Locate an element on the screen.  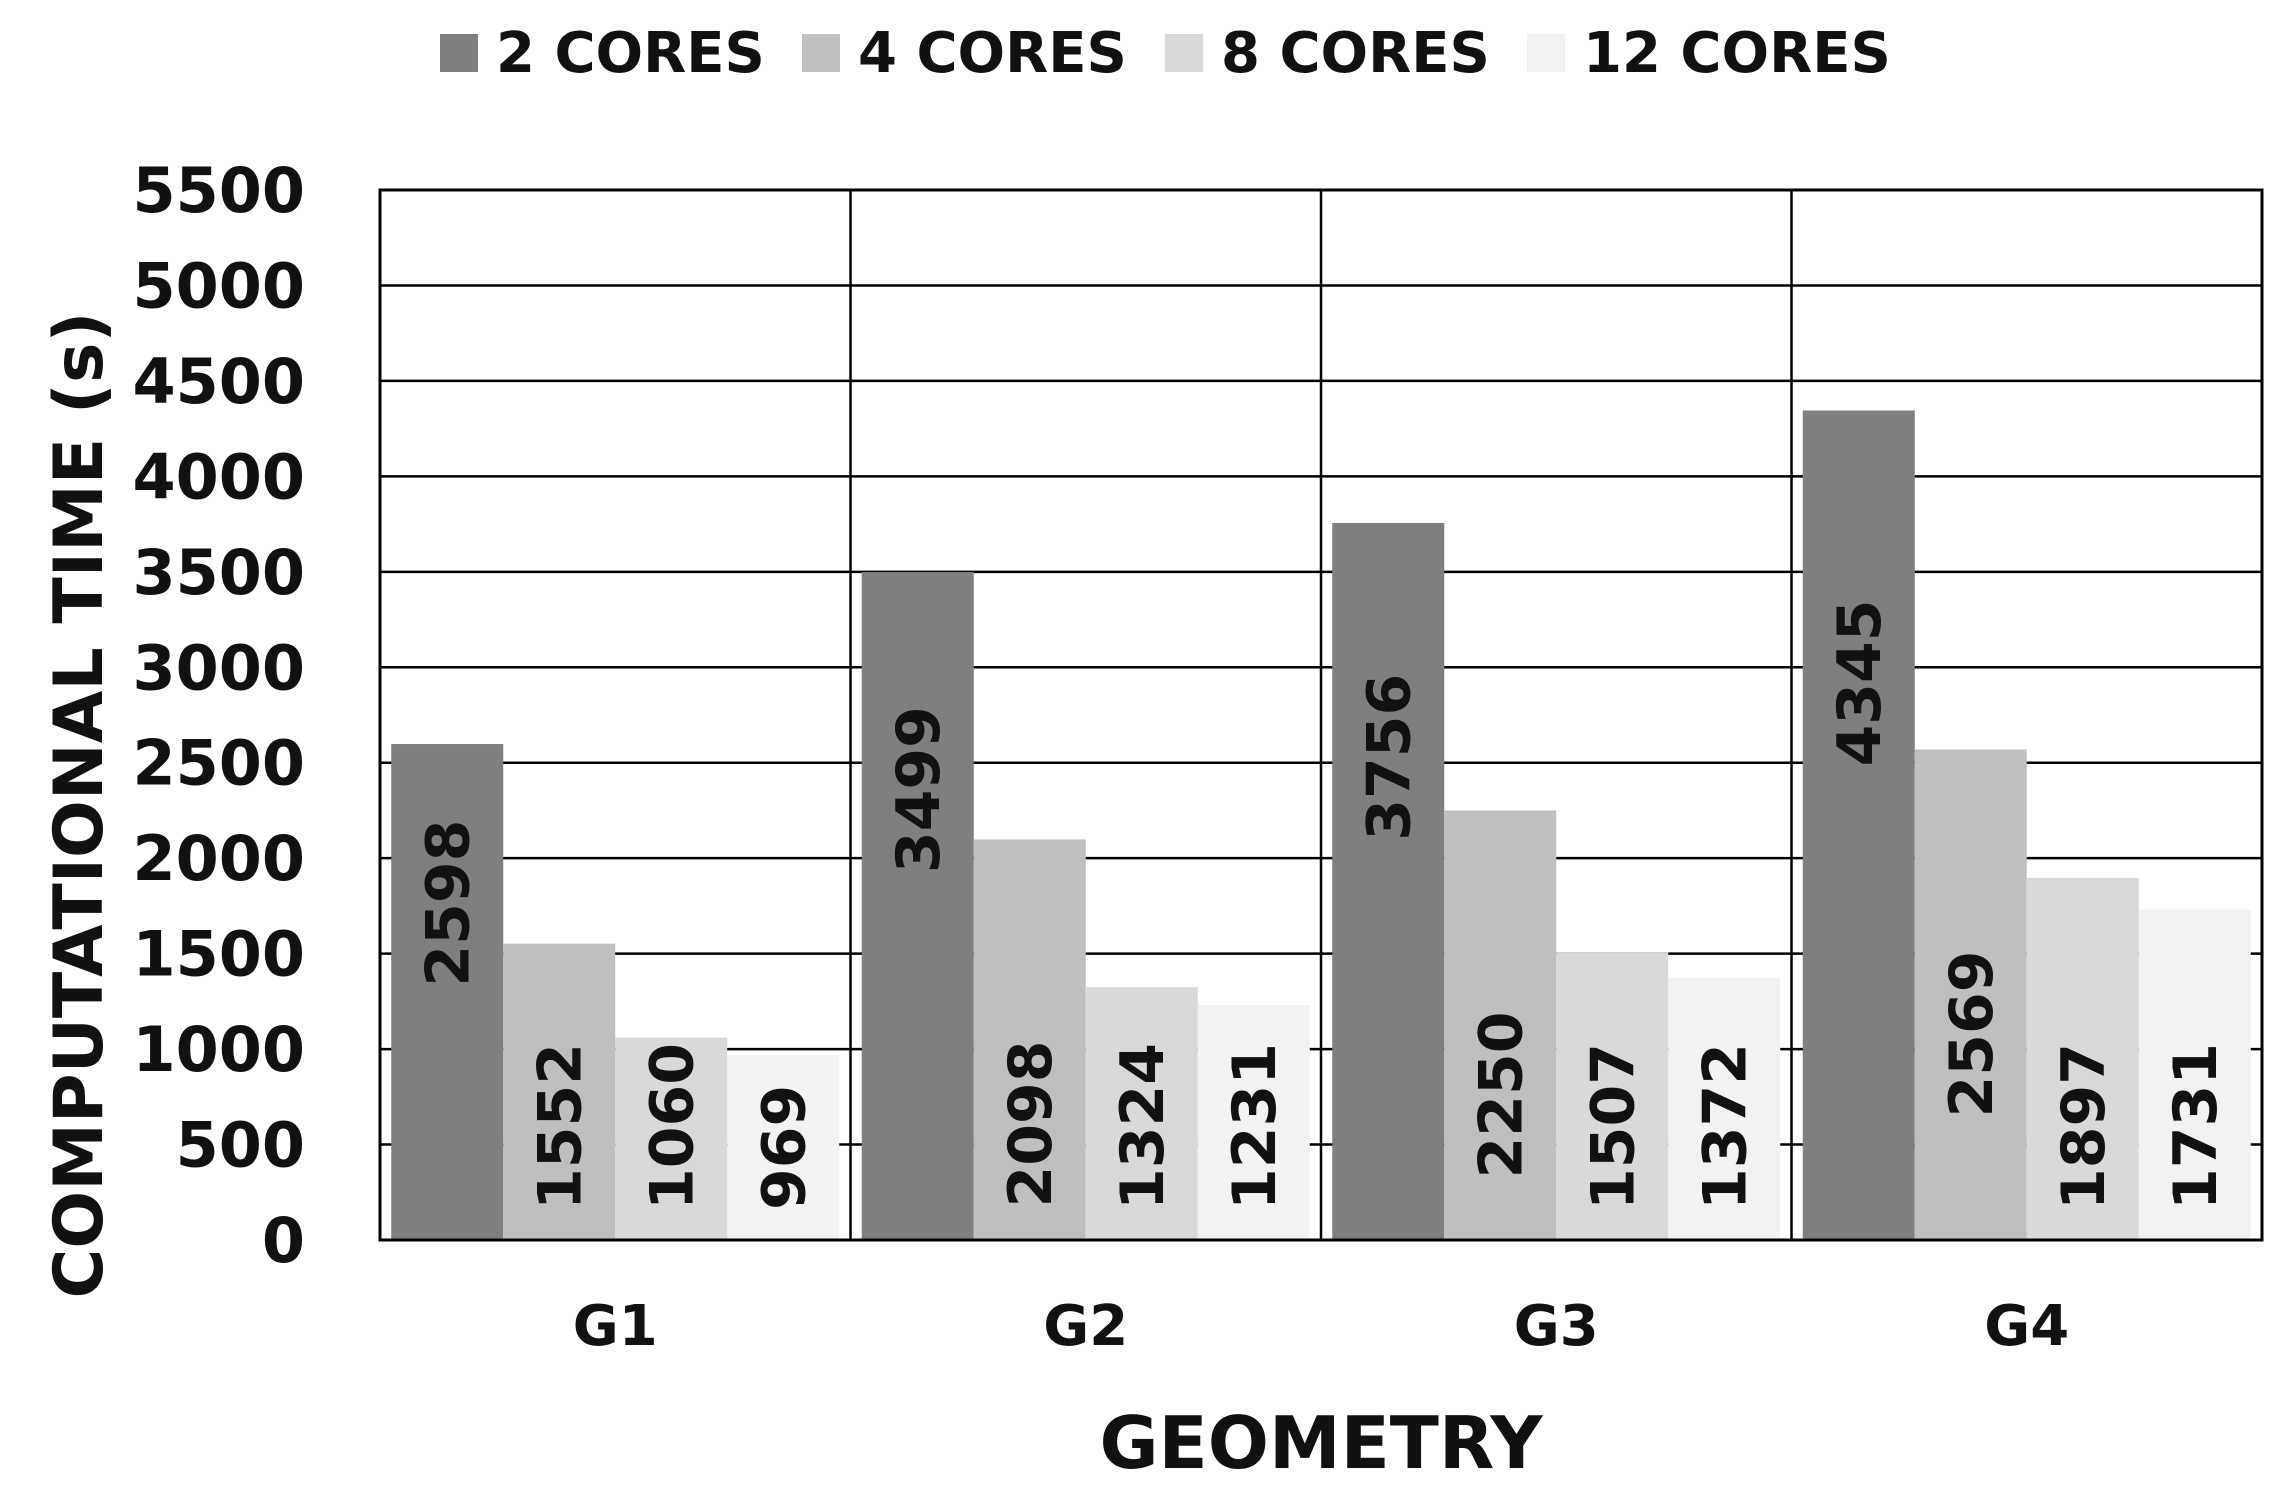
y-tick-label: 2500 is located at coordinates (218, 763).